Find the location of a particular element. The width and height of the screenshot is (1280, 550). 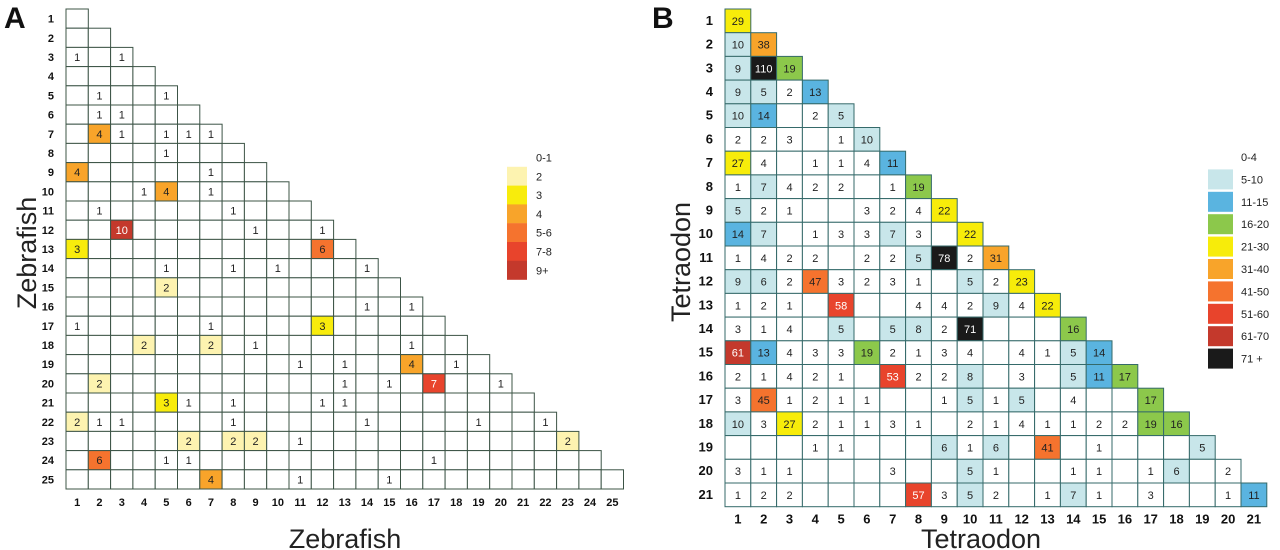

panel-b-cell-r20-c13 is located at coordinates (1047, 471).